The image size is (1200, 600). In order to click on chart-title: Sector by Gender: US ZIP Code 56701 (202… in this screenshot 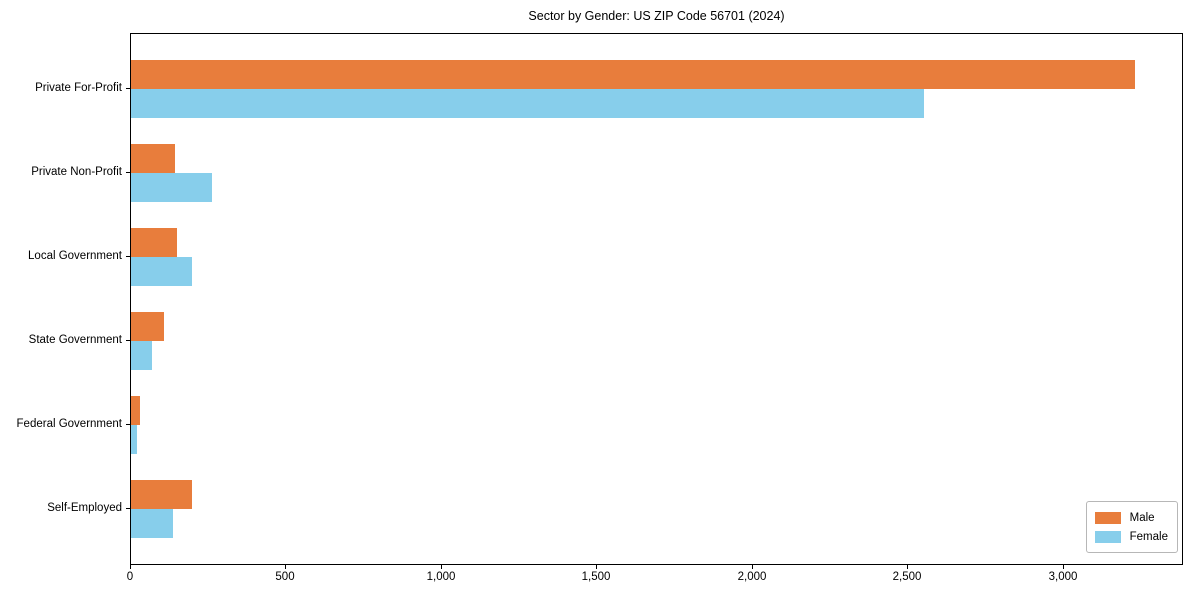, I will do `click(656, 16)`.